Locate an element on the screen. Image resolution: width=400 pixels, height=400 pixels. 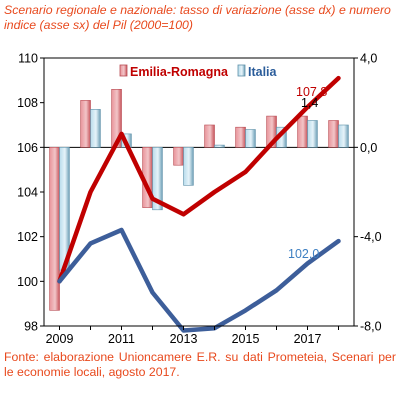
right-tick-label--8,0: -8,0 is located at coordinates (371, 327).